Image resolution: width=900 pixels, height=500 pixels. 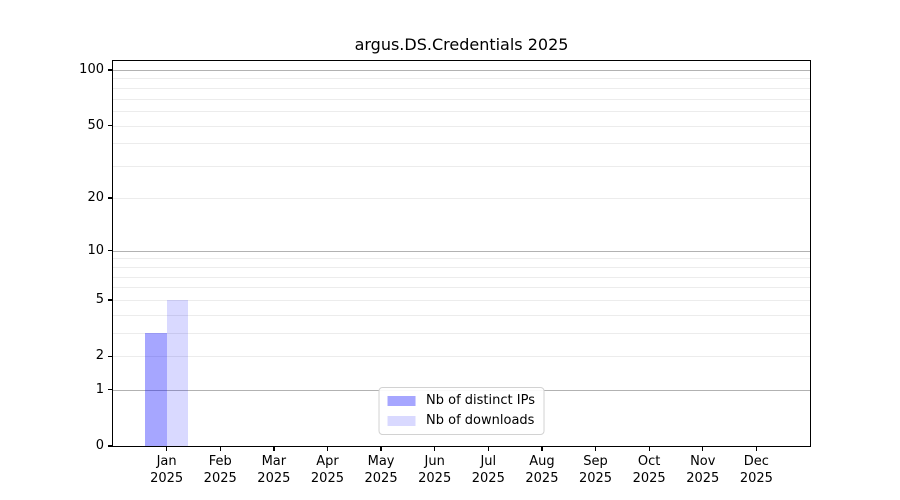 I want to click on x-tick-month: Feb, so click(x=220, y=461).